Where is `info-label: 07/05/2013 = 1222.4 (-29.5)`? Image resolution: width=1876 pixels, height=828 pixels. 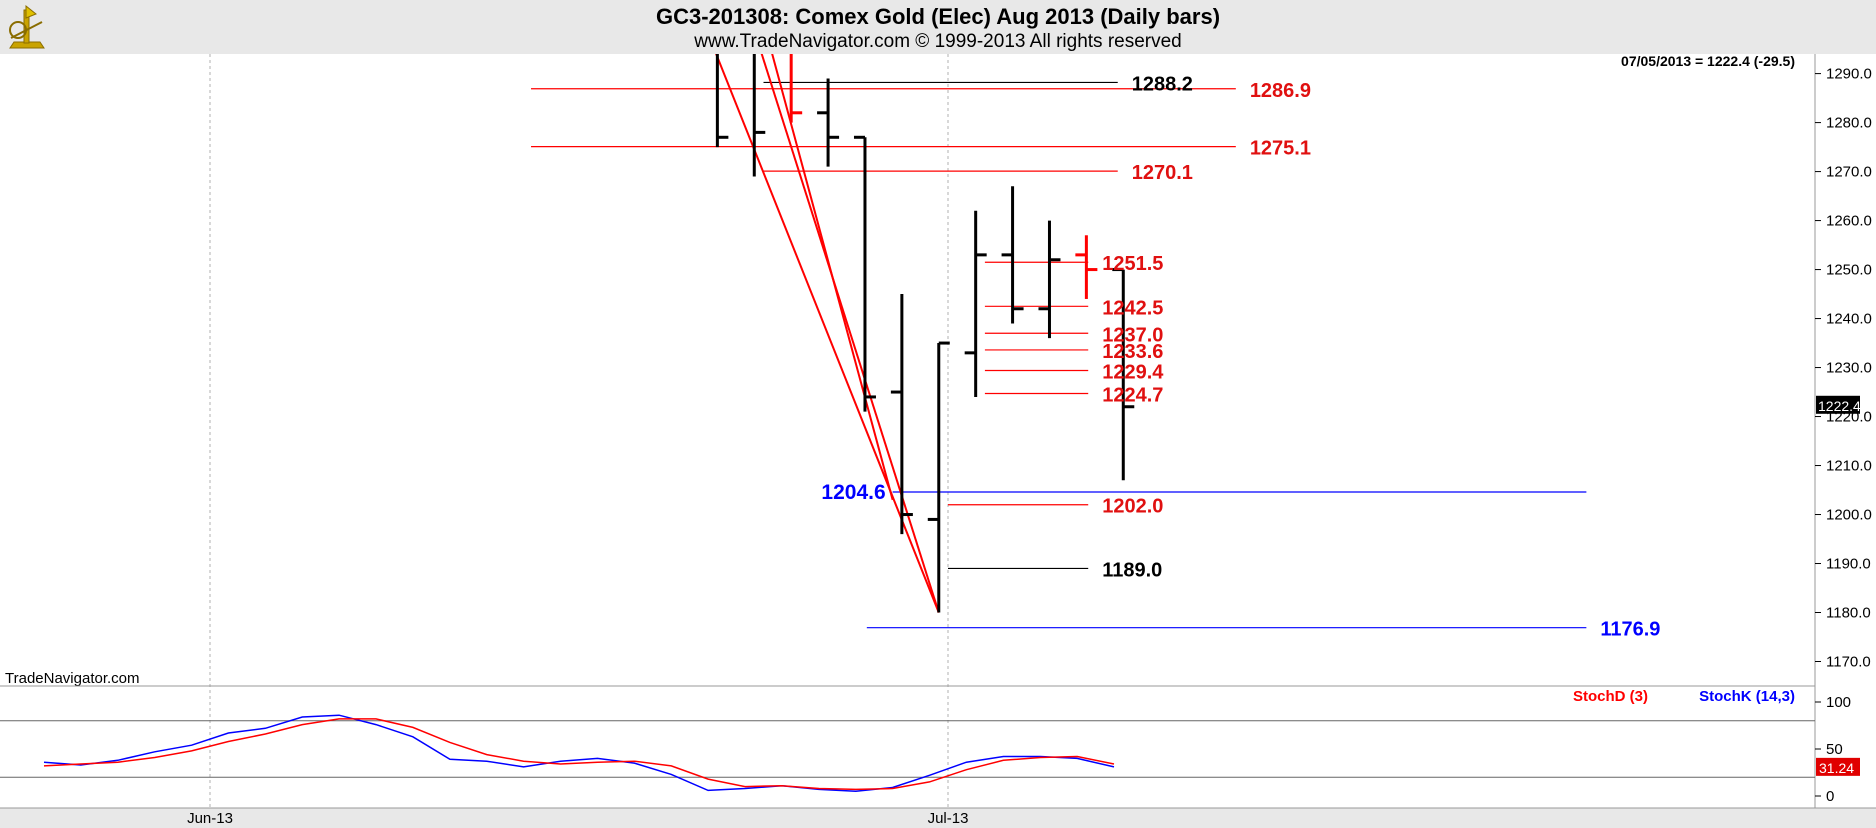
info-label: 07/05/2013 = 1222.4 (-29.5) is located at coordinates (1708, 61).